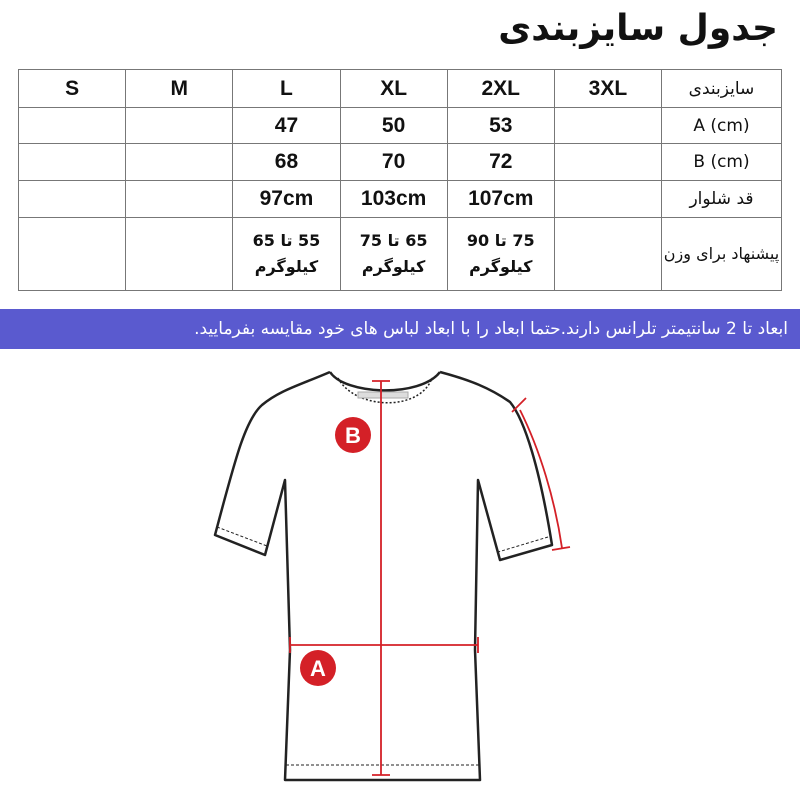 This screenshot has height=800, width=800. I want to click on size-l: L, so click(286, 88).